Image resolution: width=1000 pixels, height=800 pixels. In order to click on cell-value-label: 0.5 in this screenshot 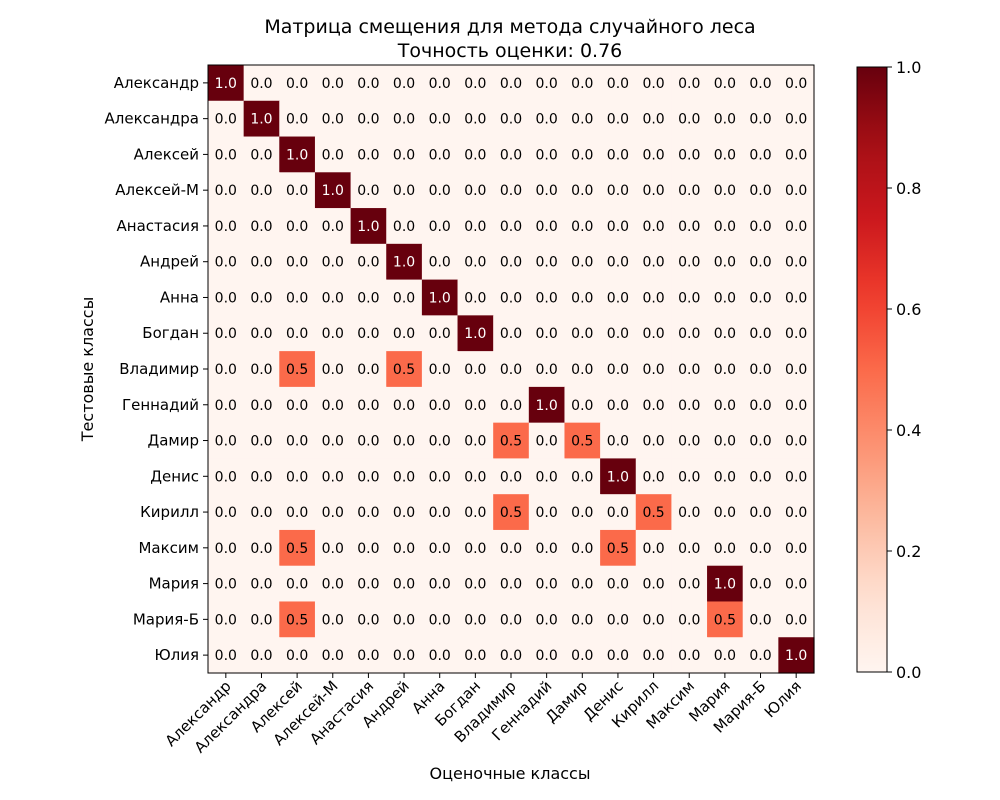, I will do `click(297, 620)`.